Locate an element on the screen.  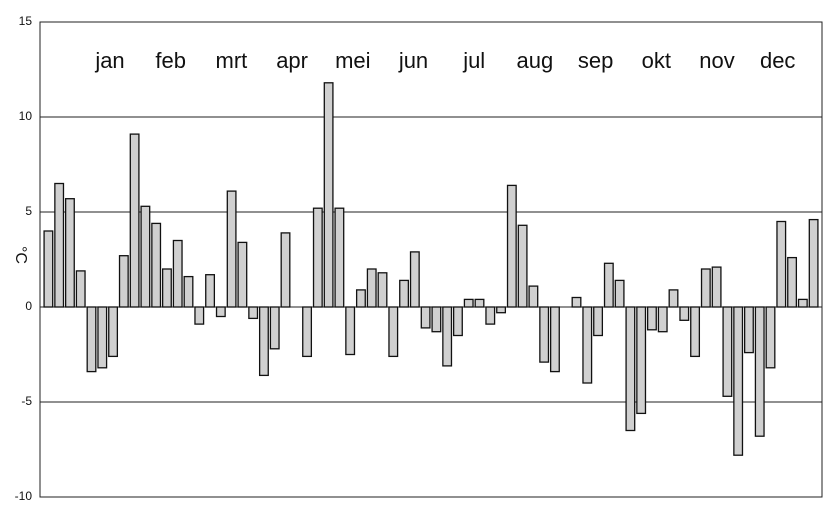
month-label: sep is located at coordinates (595, 60).